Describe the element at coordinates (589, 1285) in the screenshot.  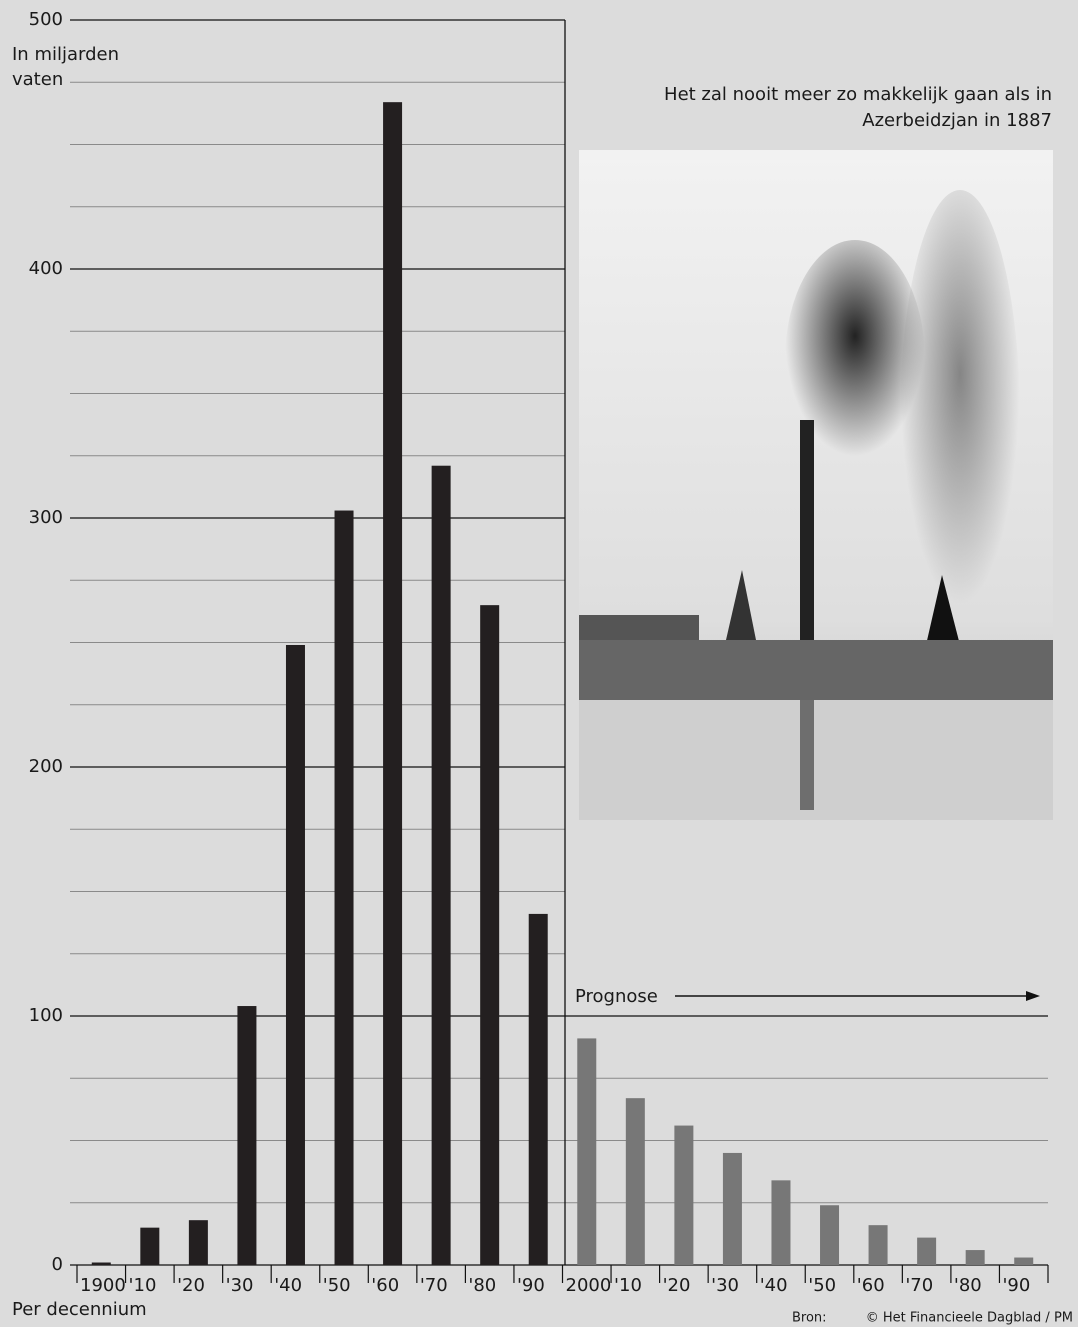
I see `x-tick-label: 2000` at that location.